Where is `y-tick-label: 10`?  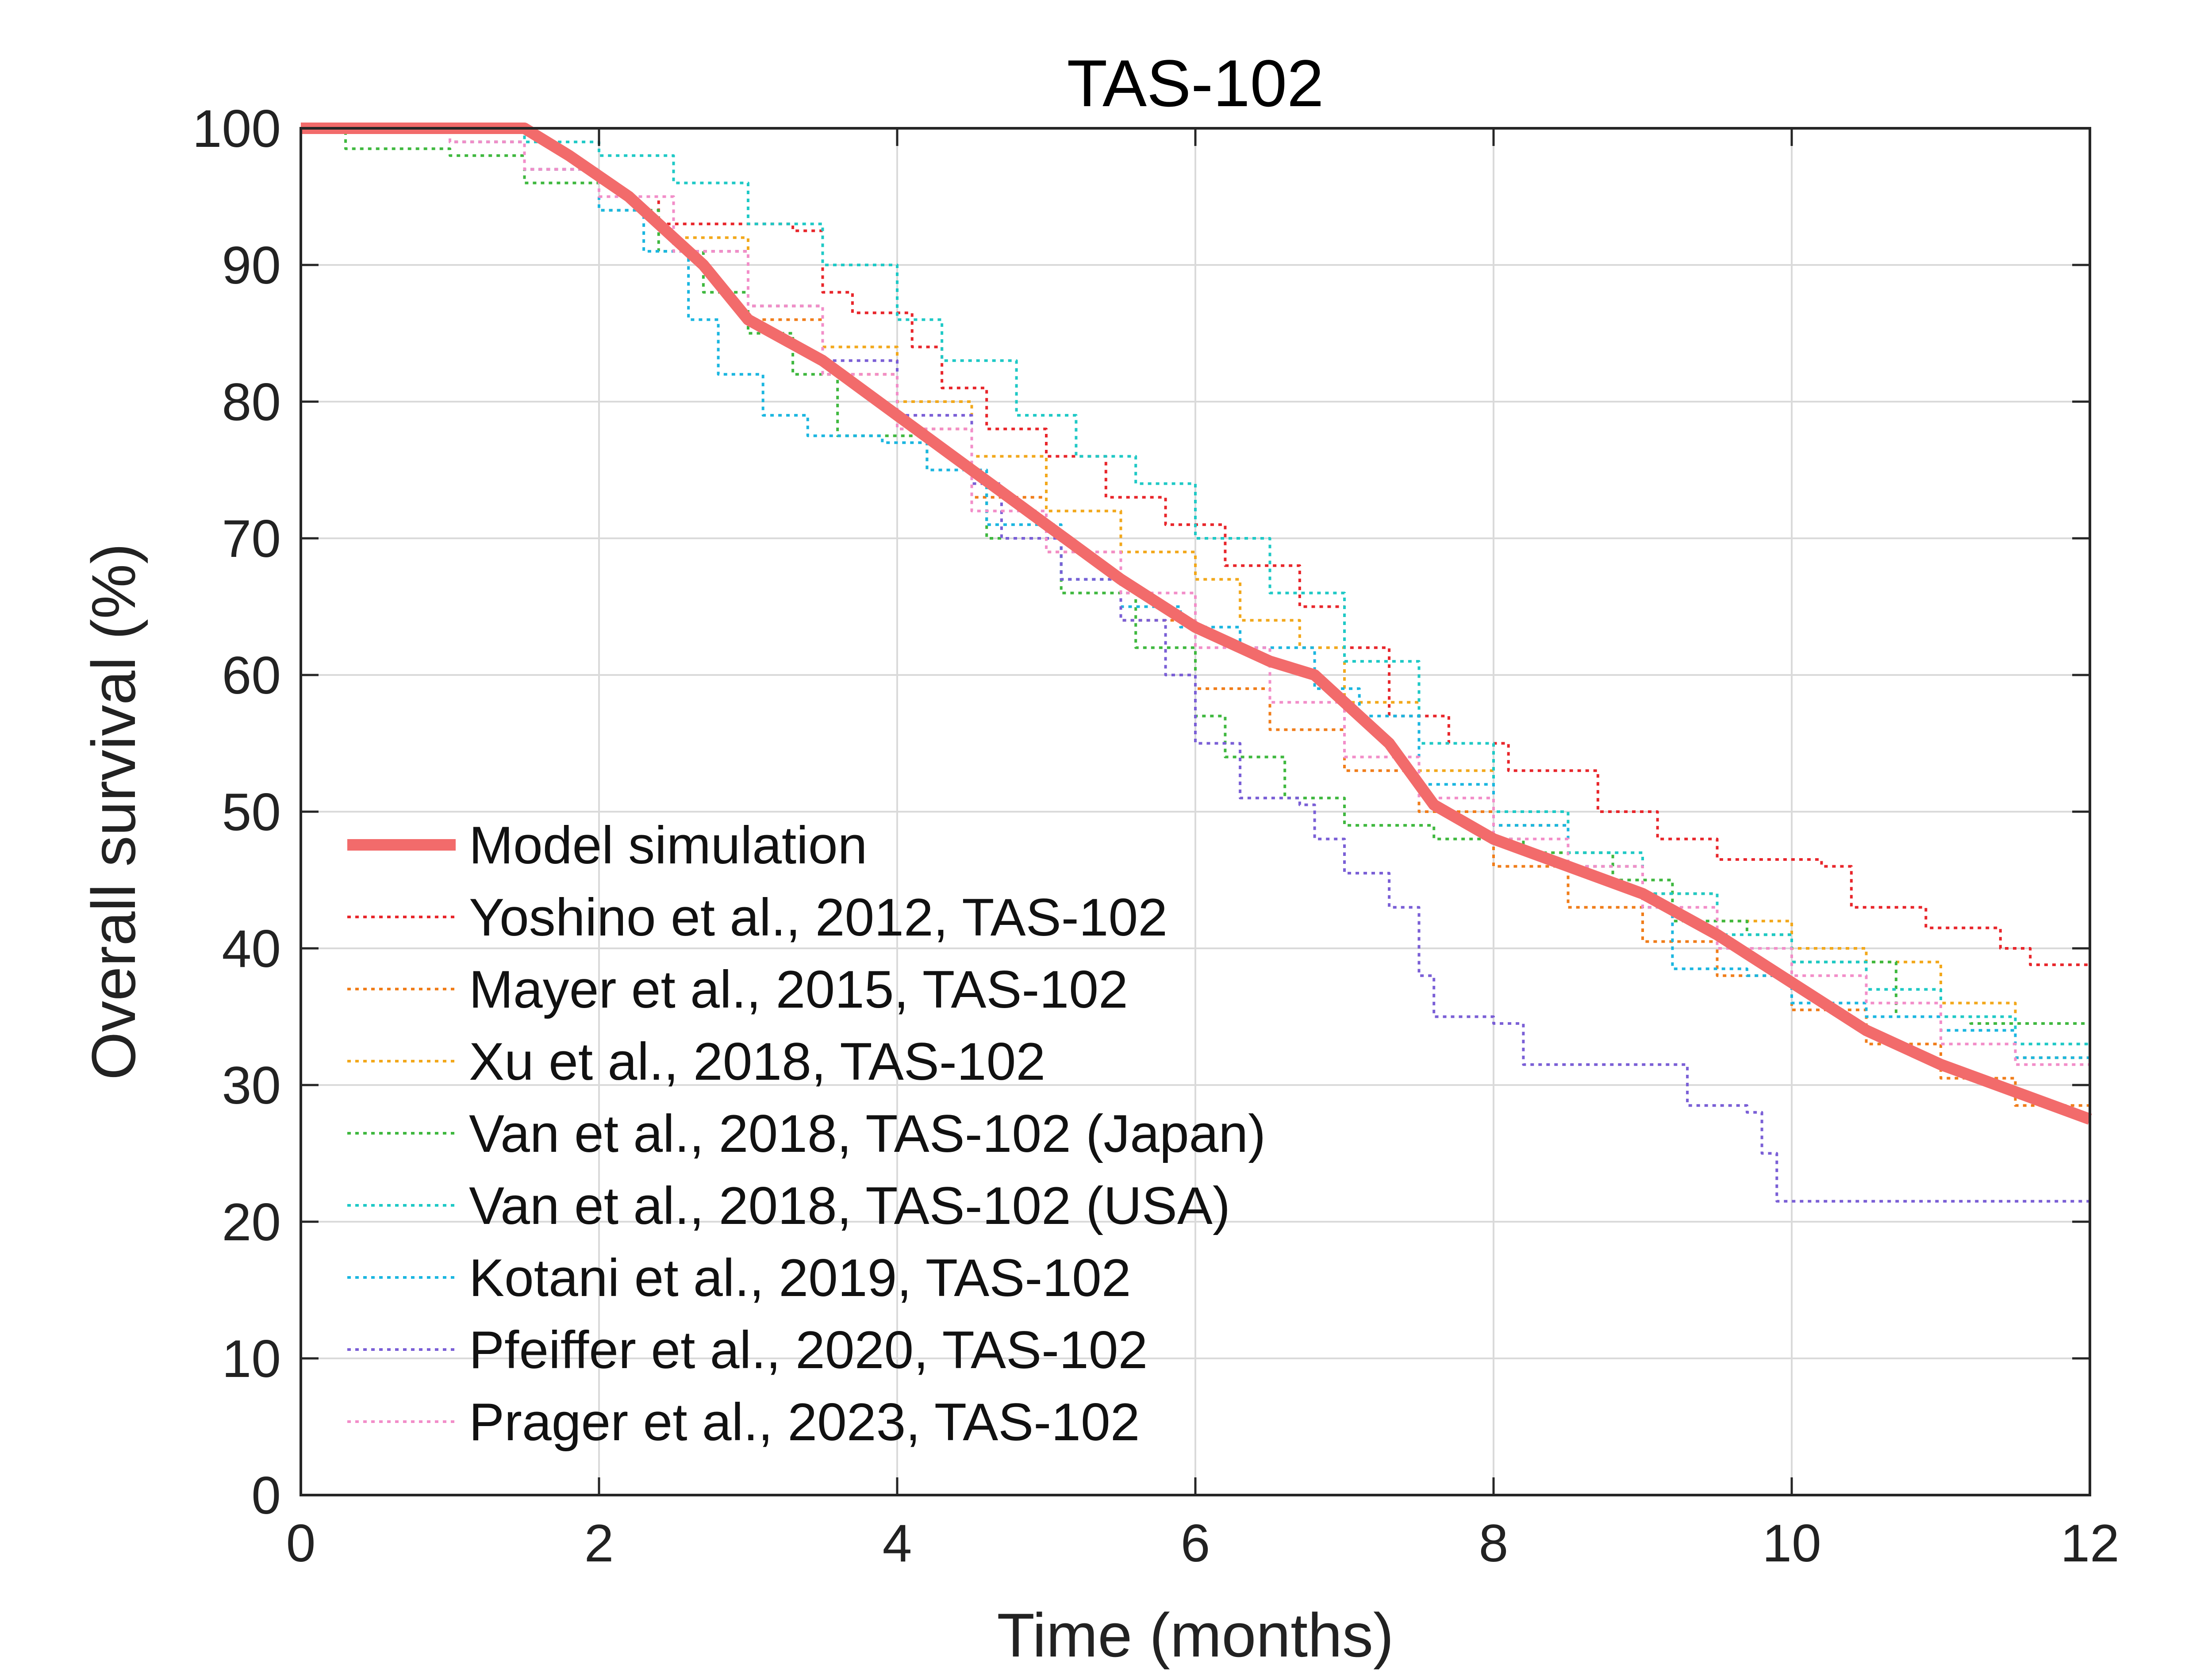 y-tick-label: 10 is located at coordinates (252, 1358).